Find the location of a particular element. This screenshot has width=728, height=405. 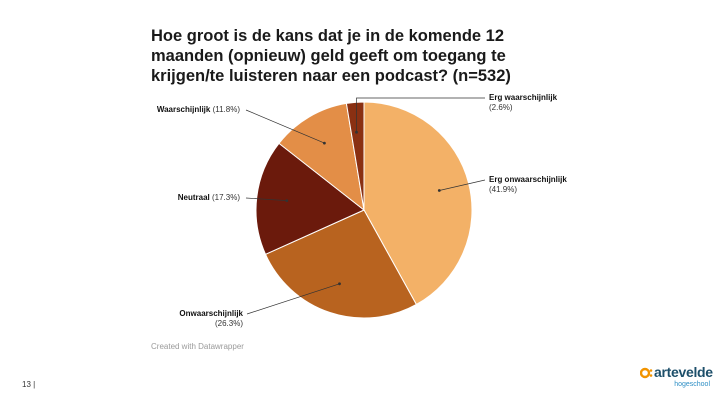

slice-label: Erg waarschijnlijk (2.6%) is located at coordinates (523, 102).